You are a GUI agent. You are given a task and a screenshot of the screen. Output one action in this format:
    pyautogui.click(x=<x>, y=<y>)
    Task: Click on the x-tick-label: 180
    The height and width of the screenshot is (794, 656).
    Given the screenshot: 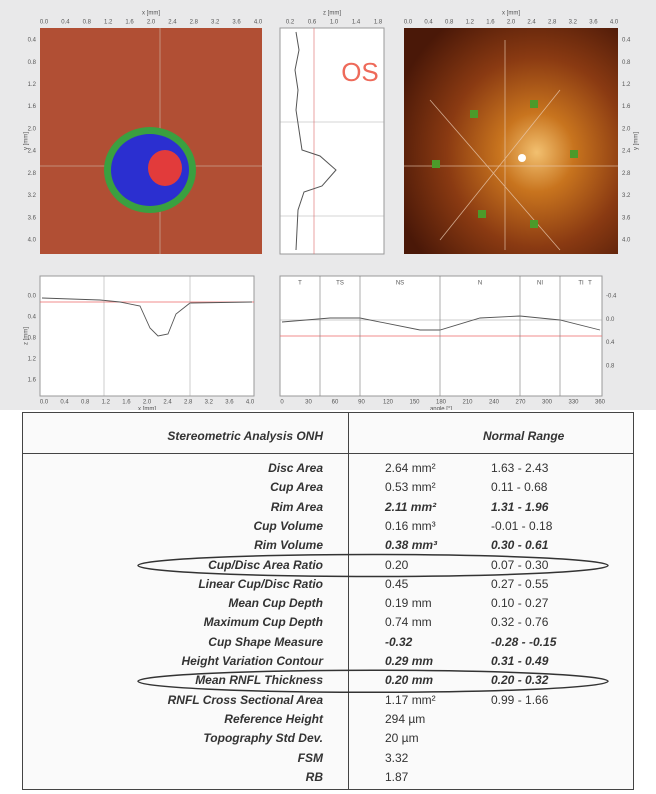 What is the action you would take?
    pyautogui.click(x=441, y=403)
    